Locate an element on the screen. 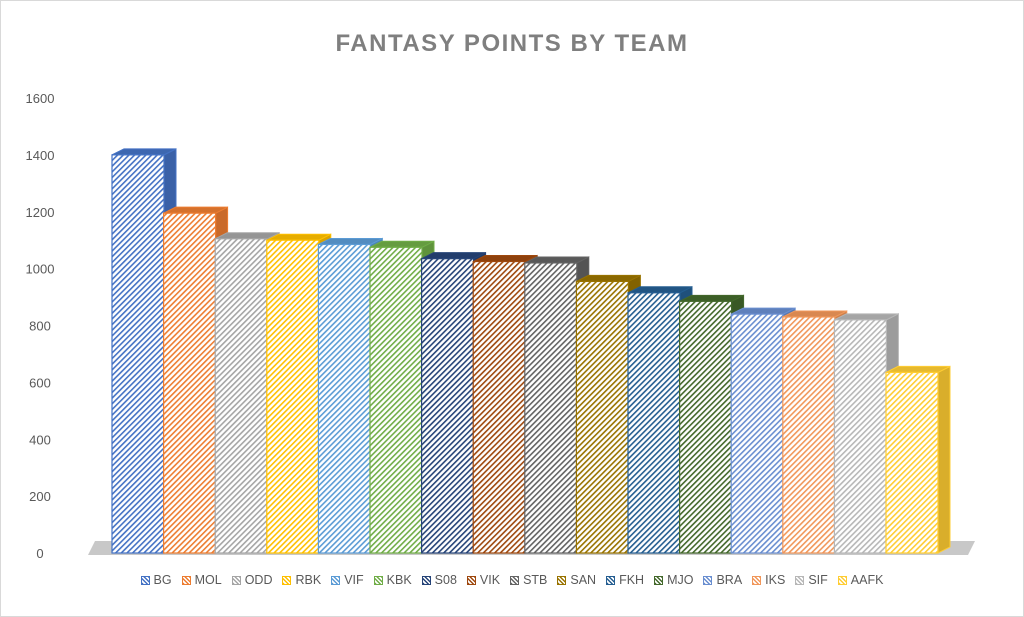  legend-label: BG is located at coordinates (162, 580).